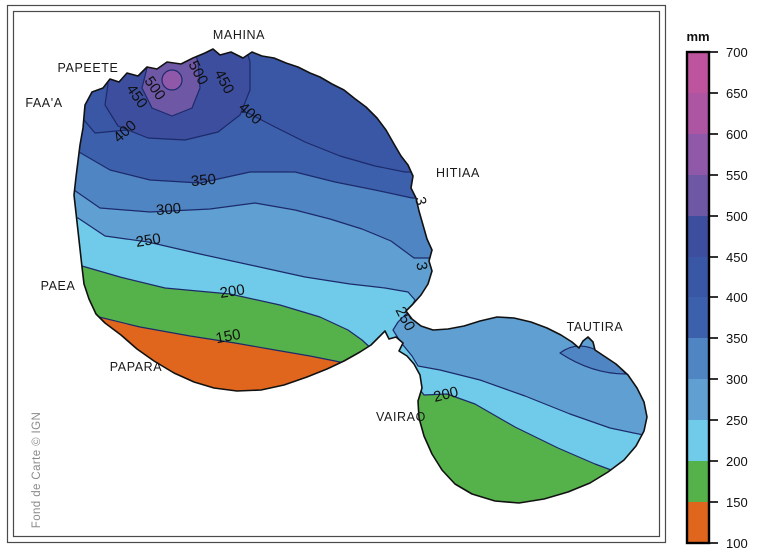 The height and width of the screenshot is (553, 758). Describe the element at coordinates (421, 266) in the screenshot. I see `contour-label-300-coast-partial: 3` at that location.